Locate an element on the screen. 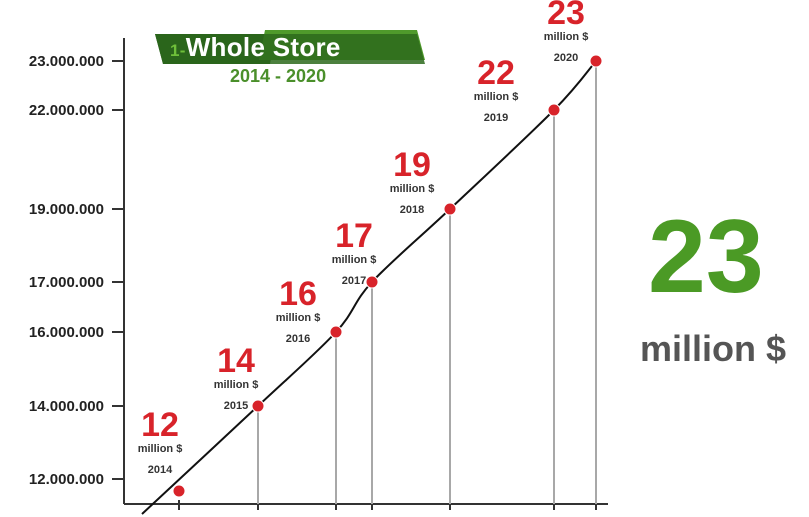 Image resolution: width=809 pixels, height=517 pixels. data-point-2014 is located at coordinates (179, 491).